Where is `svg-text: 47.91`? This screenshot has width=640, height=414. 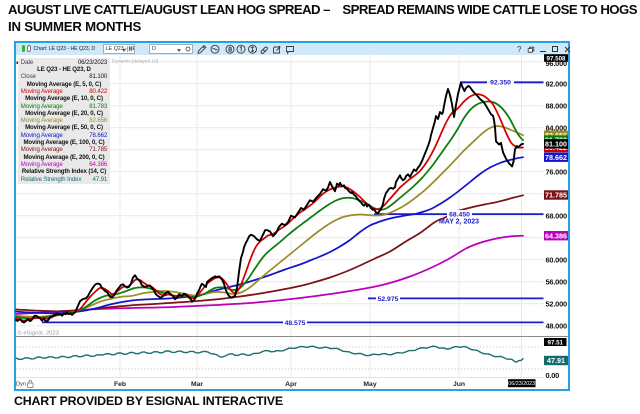 svg-text: 47.91 is located at coordinates (556, 360).